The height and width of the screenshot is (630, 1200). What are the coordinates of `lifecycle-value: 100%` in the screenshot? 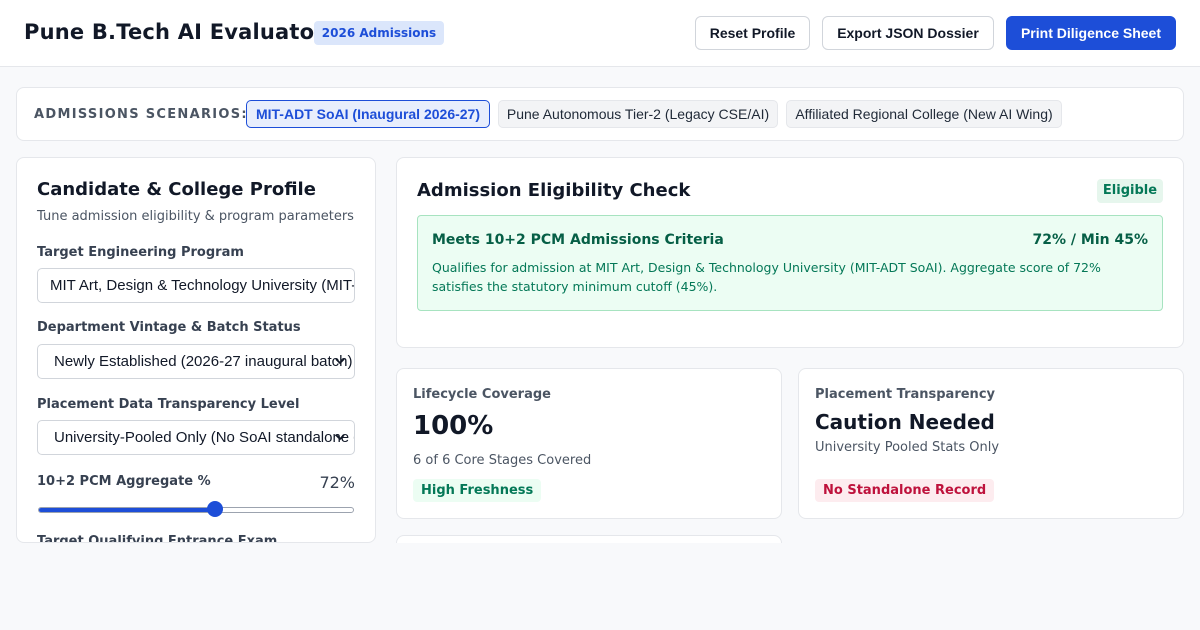 It's located at (453, 426).